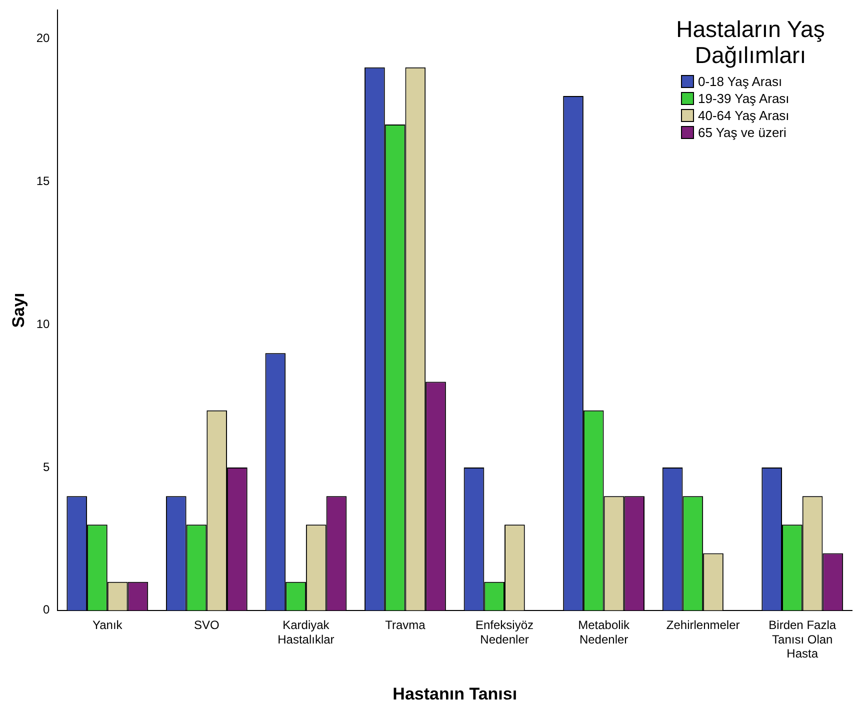  What do you see at coordinates (405, 625) in the screenshot?
I see `x-tick-label: Travma` at bounding box center [405, 625].